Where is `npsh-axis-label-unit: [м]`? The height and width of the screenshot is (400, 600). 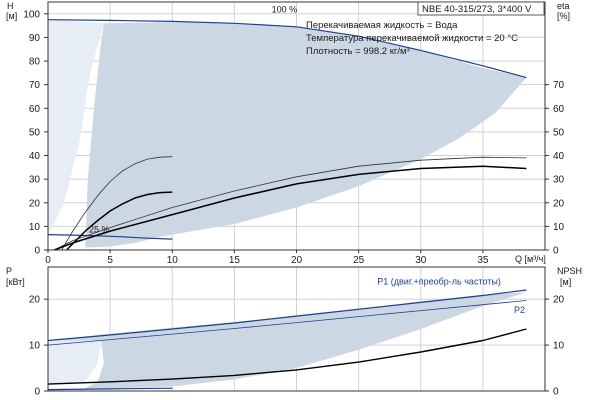
npsh-axis-label-unit: [м] is located at coordinates (565, 282).